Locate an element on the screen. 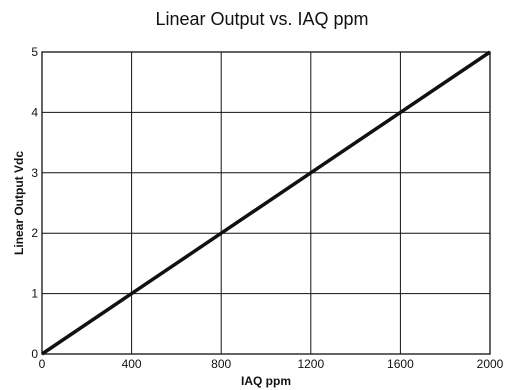  x-tick-labels: 0 400 800 1200 1600 2000 is located at coordinates (271, 364).